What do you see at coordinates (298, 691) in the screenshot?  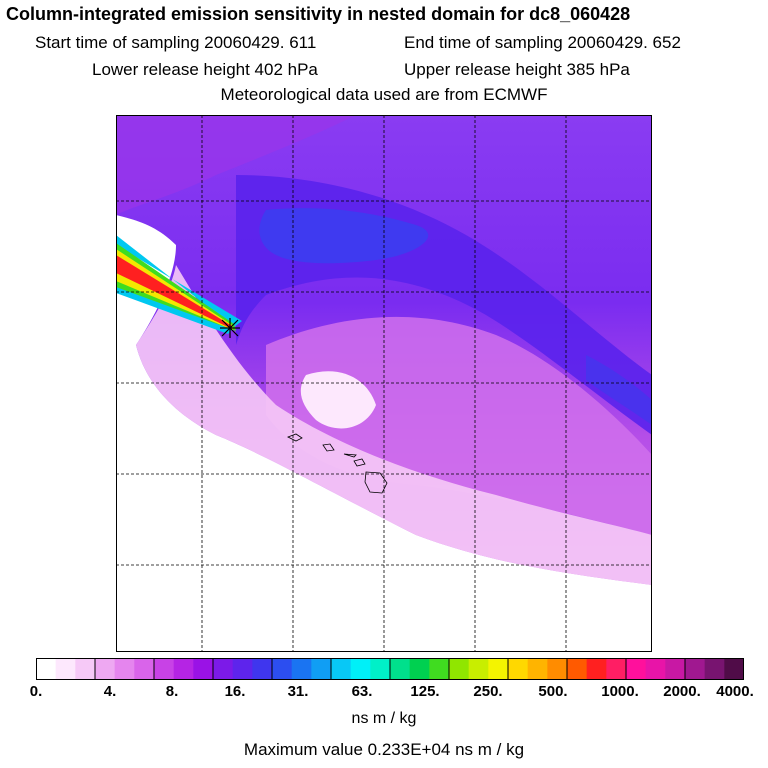 I see `tick-label: 31.` at bounding box center [298, 691].